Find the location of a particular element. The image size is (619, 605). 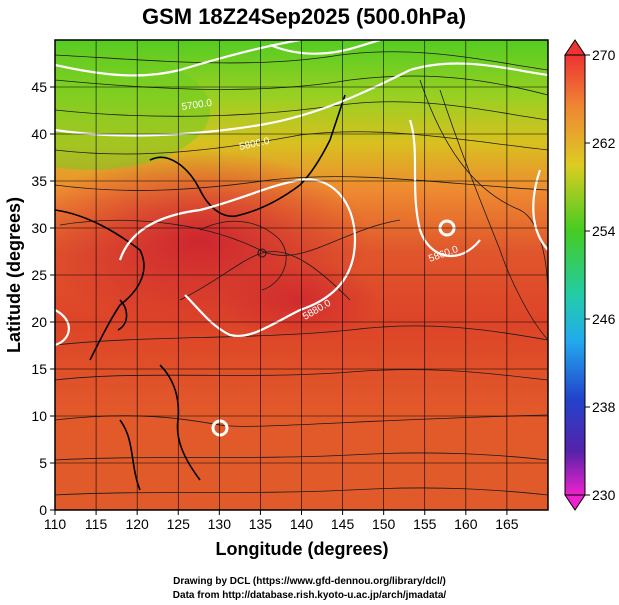

x-tick-label: 145 is located at coordinates (343, 524).